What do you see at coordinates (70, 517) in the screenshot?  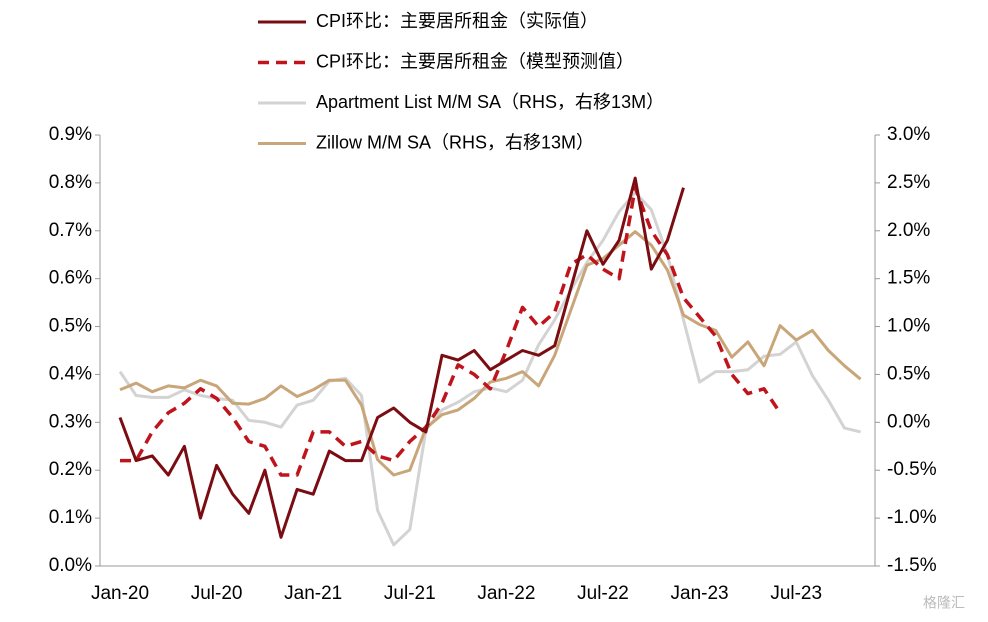 I see `y-tick-label: 0.1%` at bounding box center [70, 517].